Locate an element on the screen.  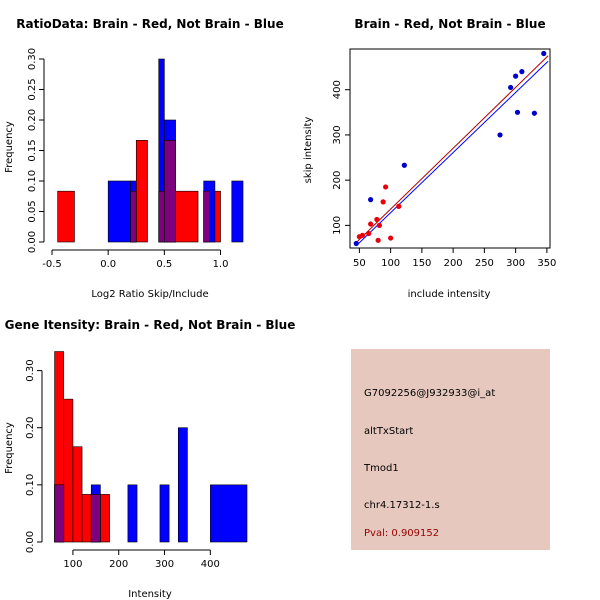
ratio-y-tick-label-0: 0.00 is located at coordinates (32, 242).